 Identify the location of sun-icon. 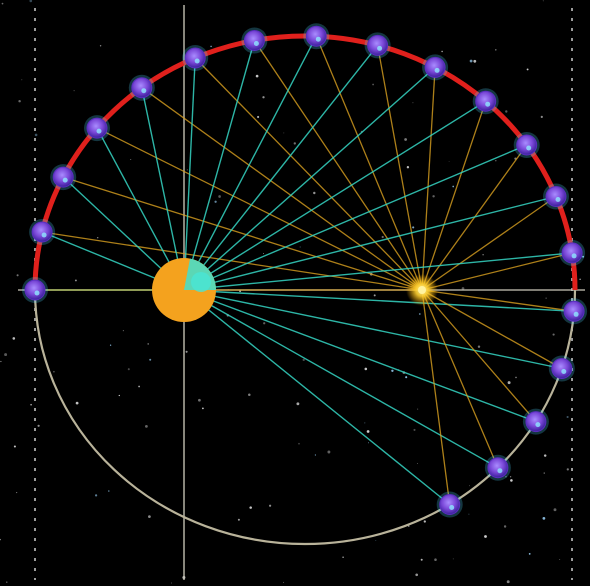
(184, 290).